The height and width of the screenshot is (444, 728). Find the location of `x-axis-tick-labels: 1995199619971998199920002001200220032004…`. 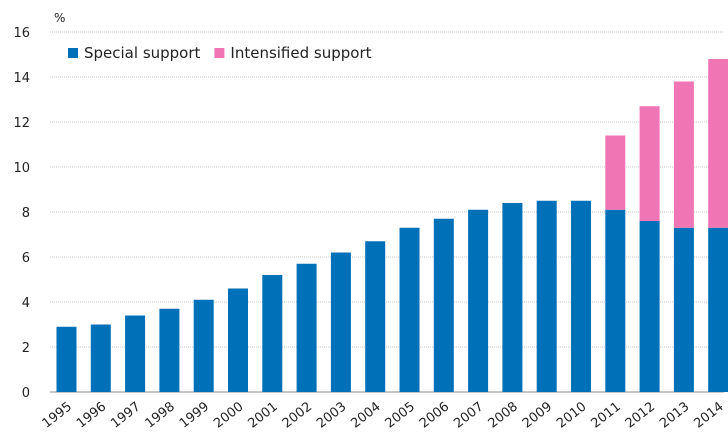

x-axis-tick-labels: 1995199619971998199920002001200220032004… is located at coordinates (383, 415).